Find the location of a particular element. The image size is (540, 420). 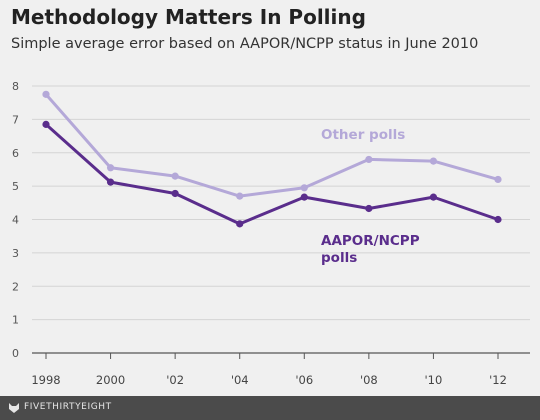

x-tick-label: '04 is located at coordinates (240, 380).